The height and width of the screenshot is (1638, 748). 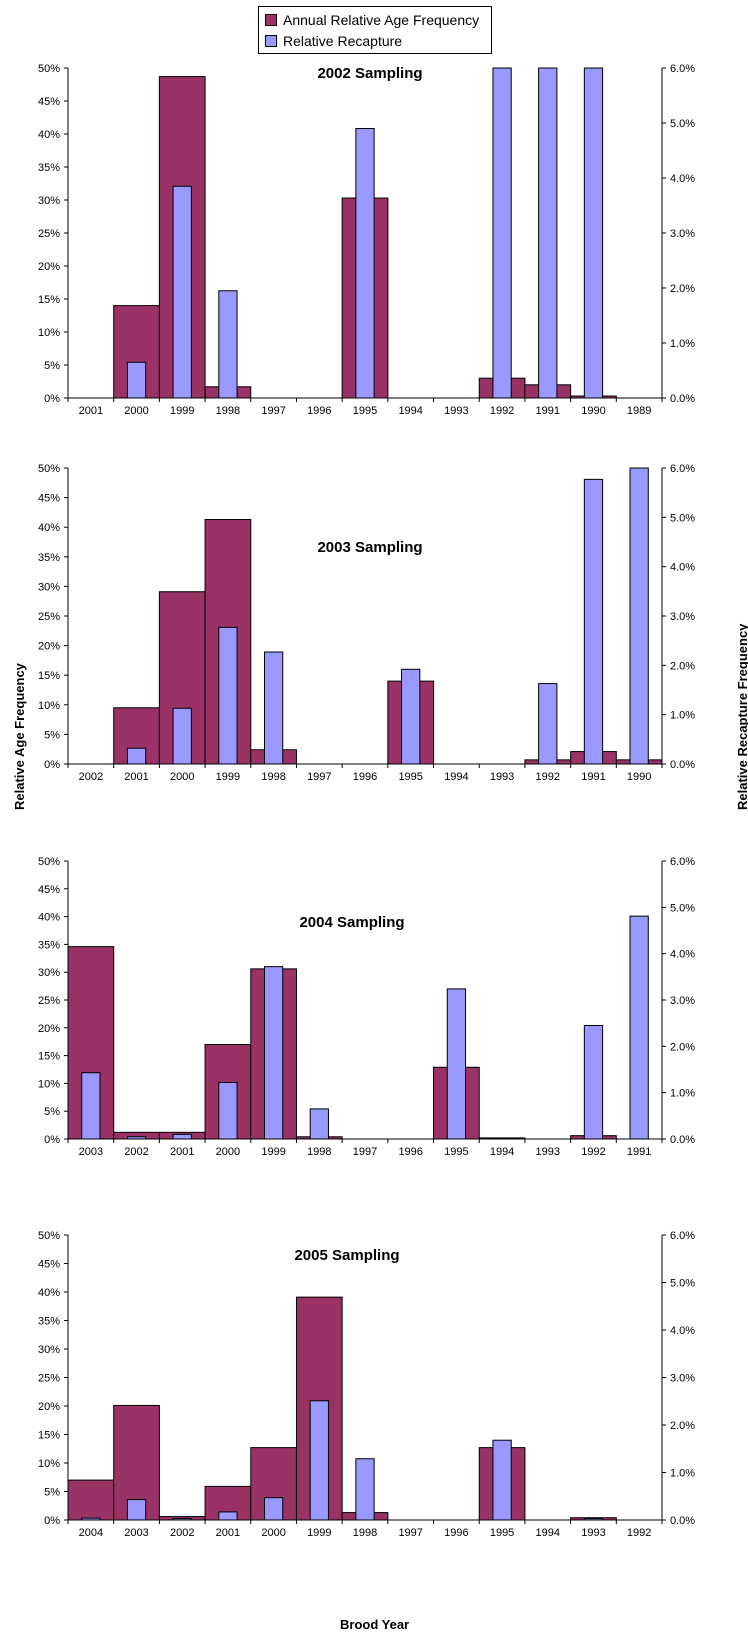 I want to click on chart-title: 2002 Sampling, so click(x=369, y=73).